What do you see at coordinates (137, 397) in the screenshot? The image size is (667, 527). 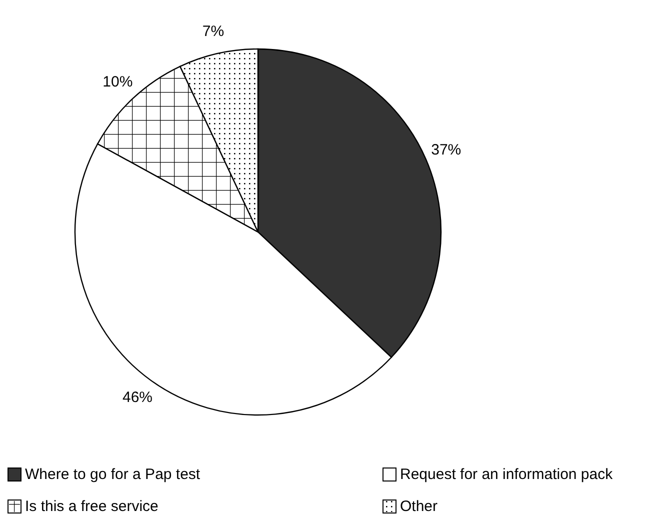 I see `data-label: 46%` at bounding box center [137, 397].